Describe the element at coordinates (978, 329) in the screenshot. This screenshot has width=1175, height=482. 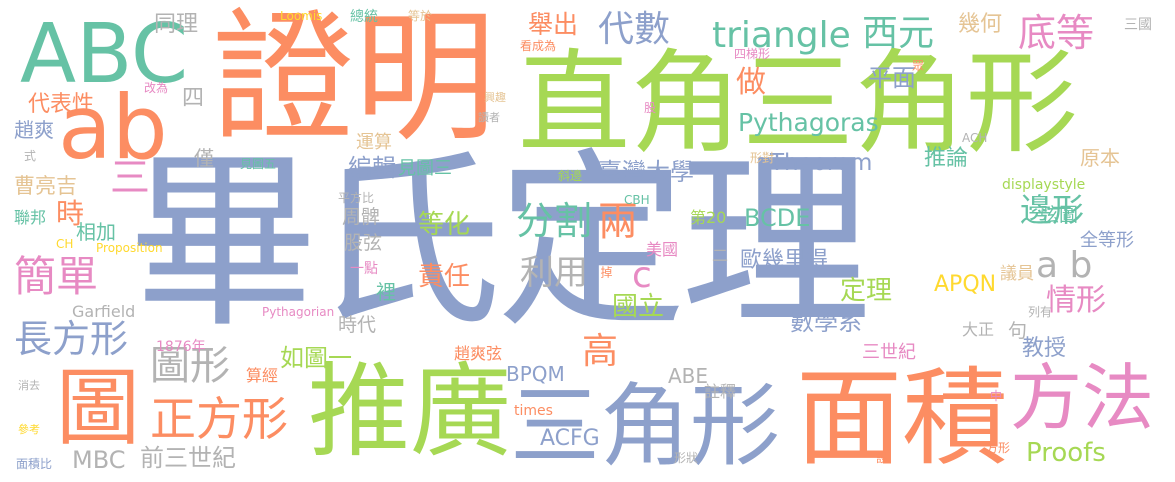
I see `word: 大正` at that location.